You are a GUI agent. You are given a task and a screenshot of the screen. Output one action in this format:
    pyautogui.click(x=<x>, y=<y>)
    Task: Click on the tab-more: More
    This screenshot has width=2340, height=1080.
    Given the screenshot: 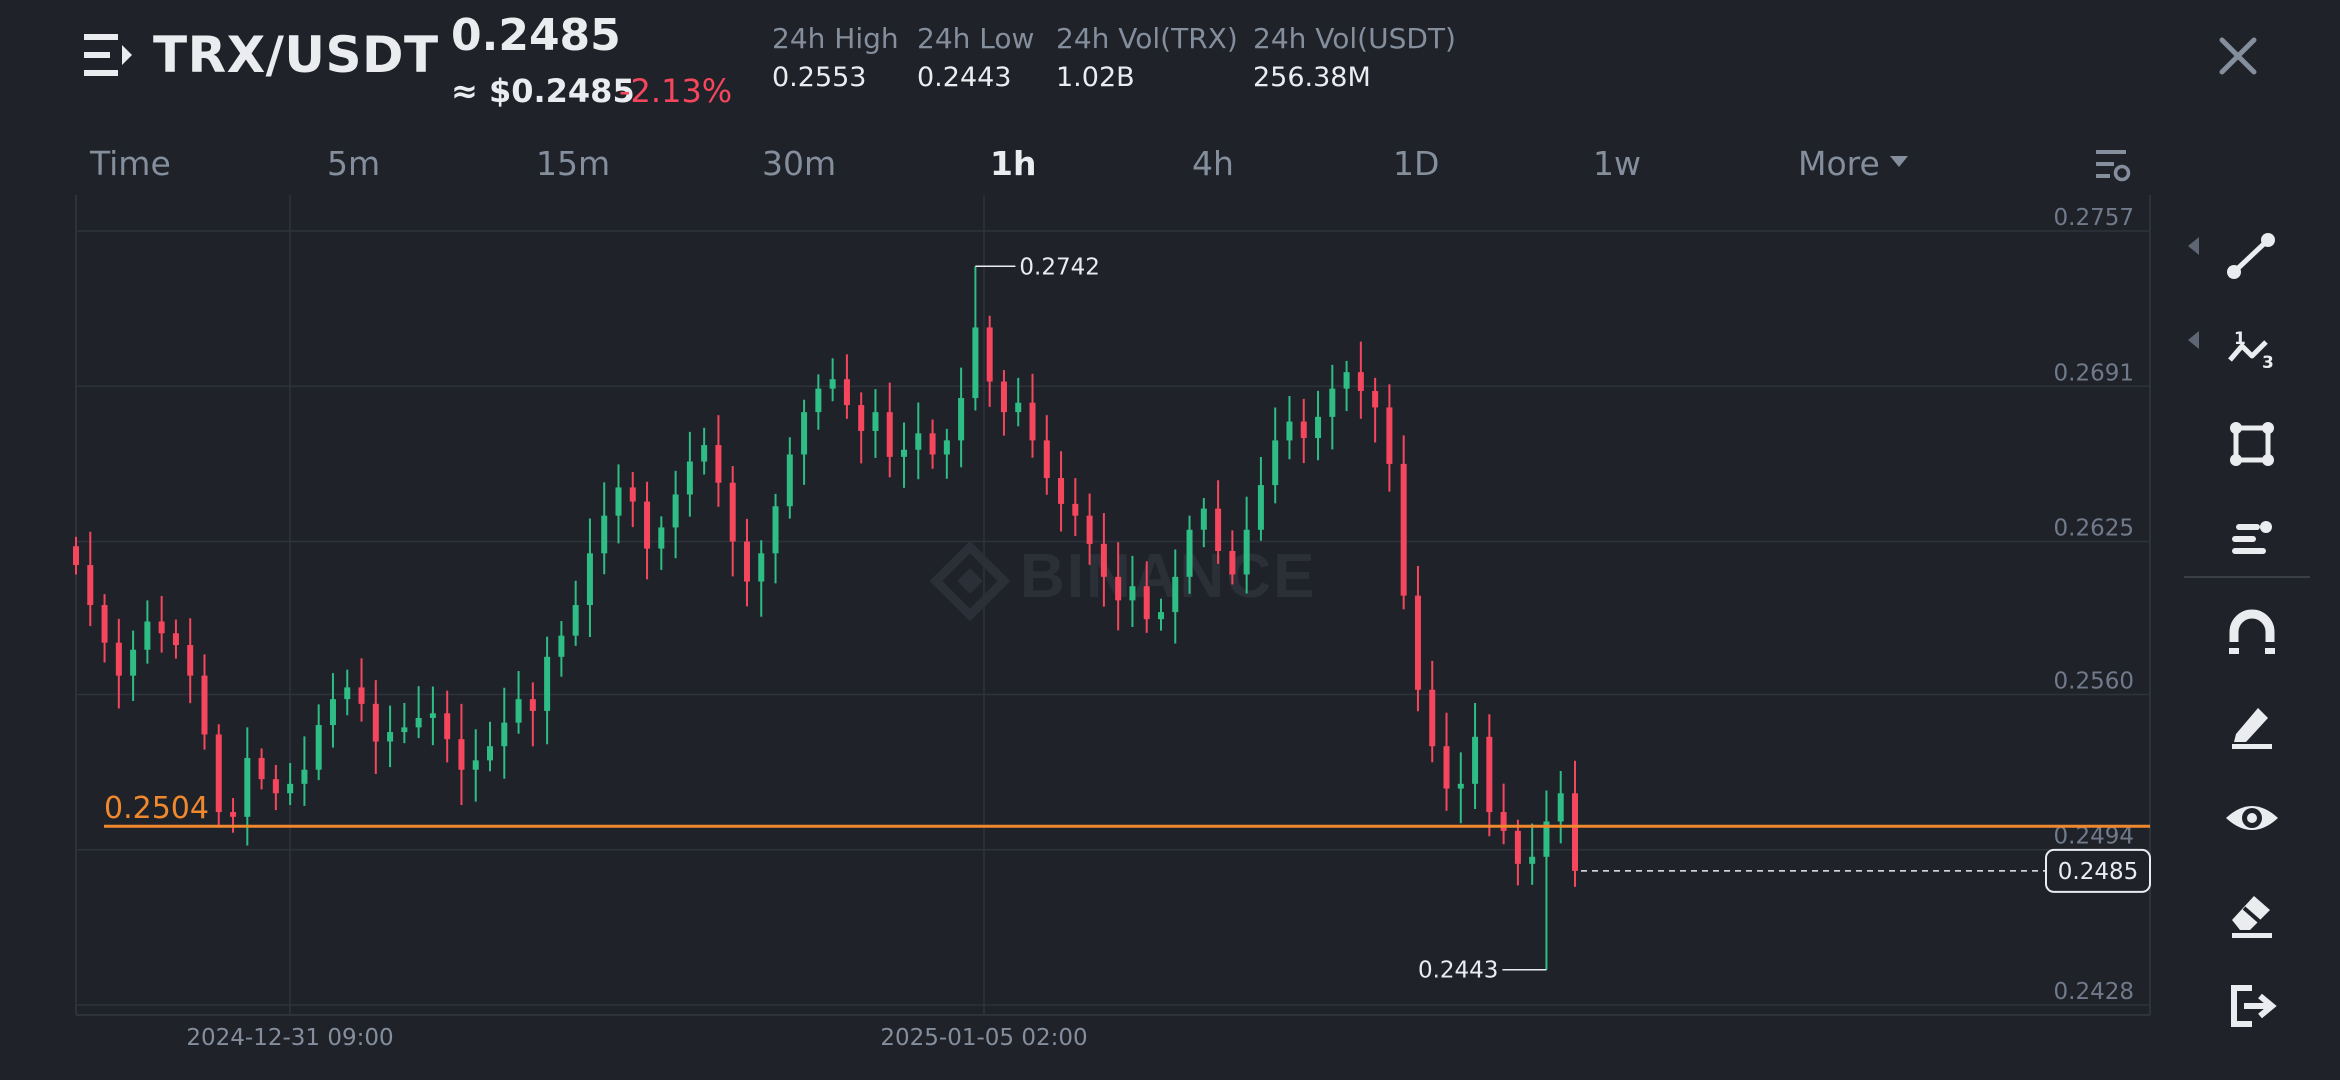 What is the action you would take?
    pyautogui.click(x=1853, y=163)
    